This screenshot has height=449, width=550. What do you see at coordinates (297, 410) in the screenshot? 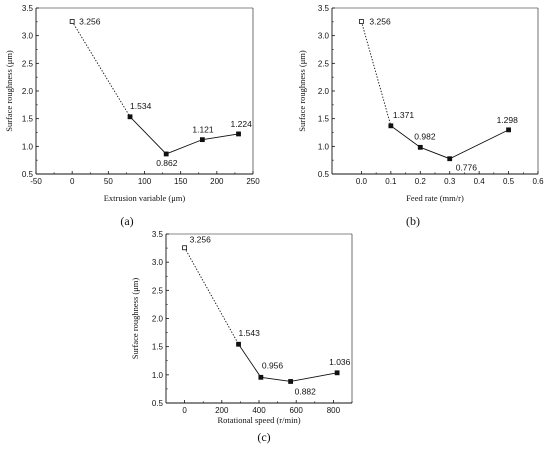
I see `x-tick-label: 600` at bounding box center [297, 410].